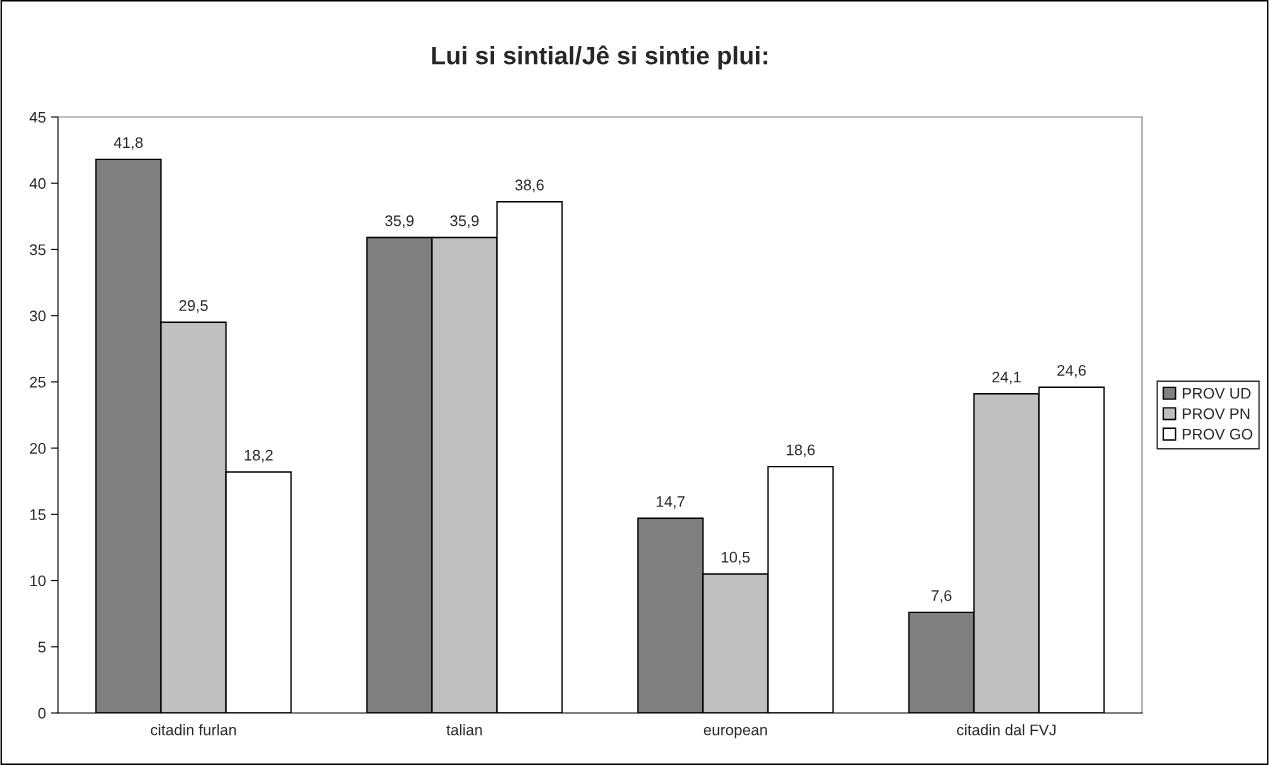 This screenshot has height=765, width=1269. Describe the element at coordinates (128, 143) in the screenshot. I see `data-label: 41,8` at that location.